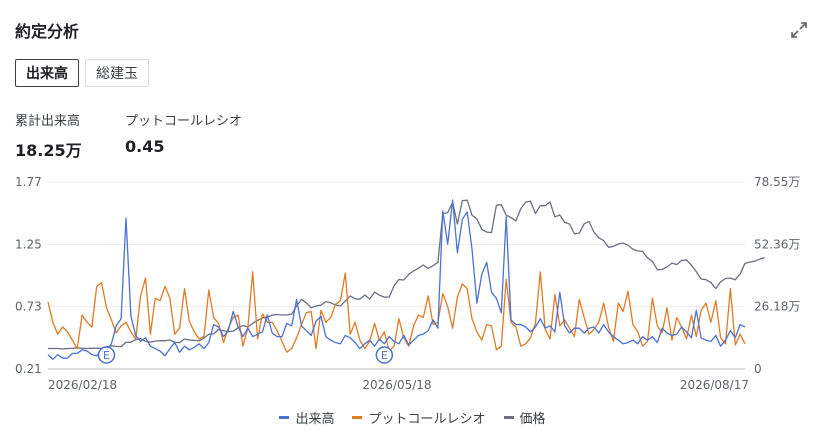  What do you see at coordinates (28, 307) in the screenshot?
I see `left-tick-label: 0.73` at bounding box center [28, 307].